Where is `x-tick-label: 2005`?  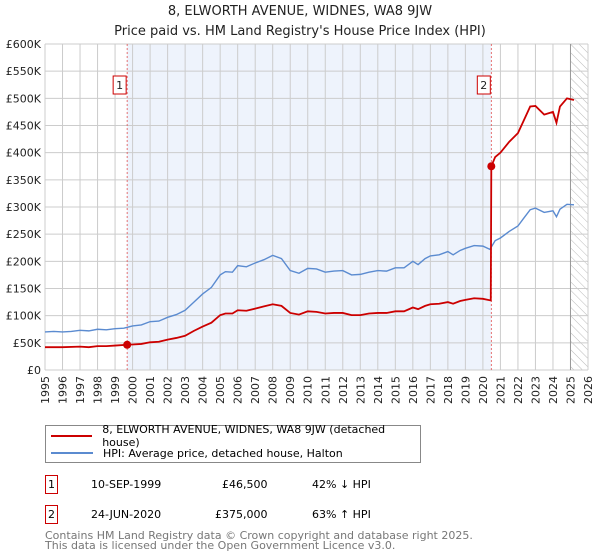
x-tick-label: 2005 is located at coordinates (220, 390).